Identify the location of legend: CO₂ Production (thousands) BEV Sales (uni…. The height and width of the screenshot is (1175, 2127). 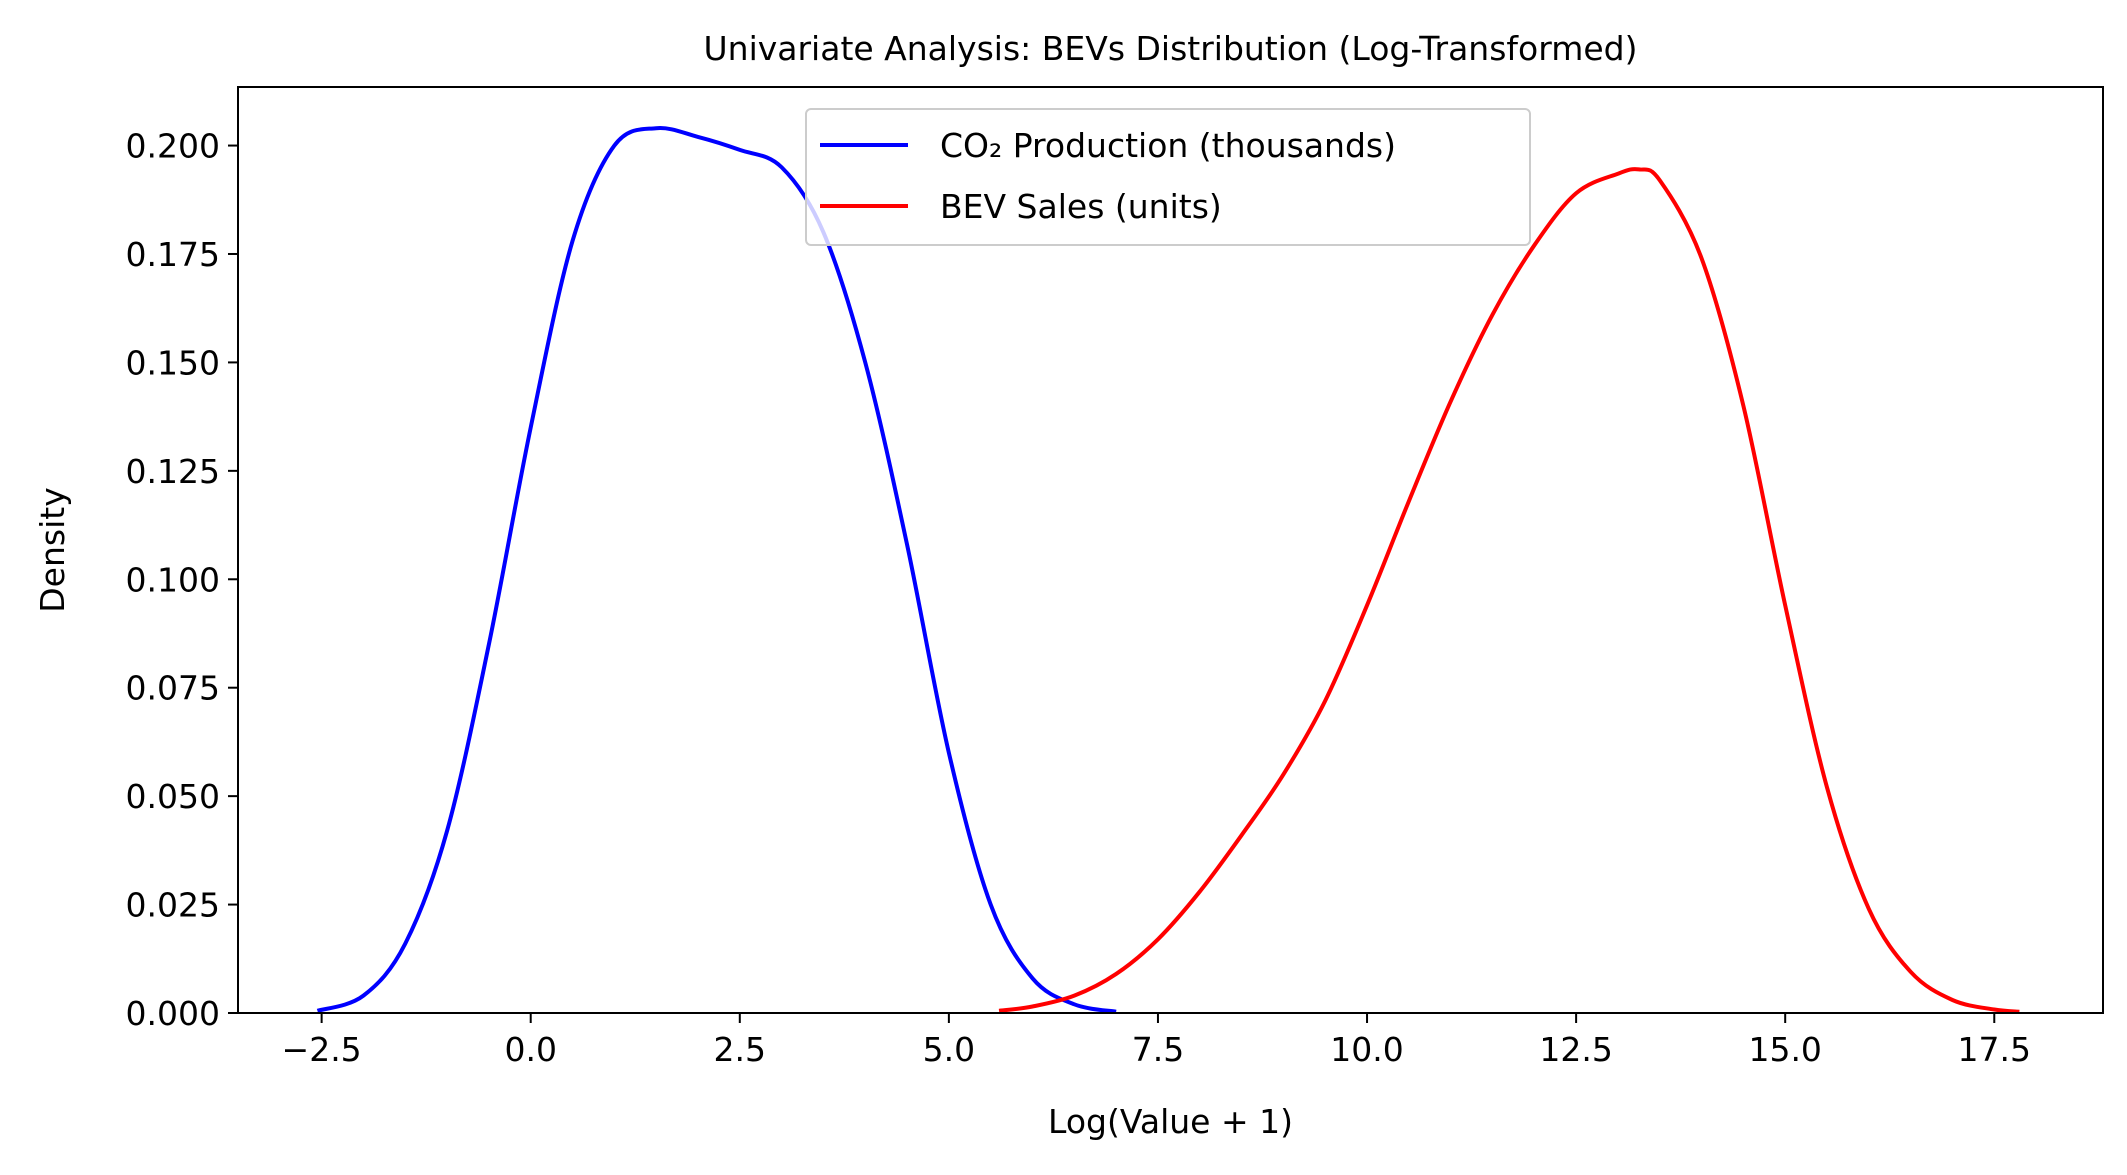
(1168, 177).